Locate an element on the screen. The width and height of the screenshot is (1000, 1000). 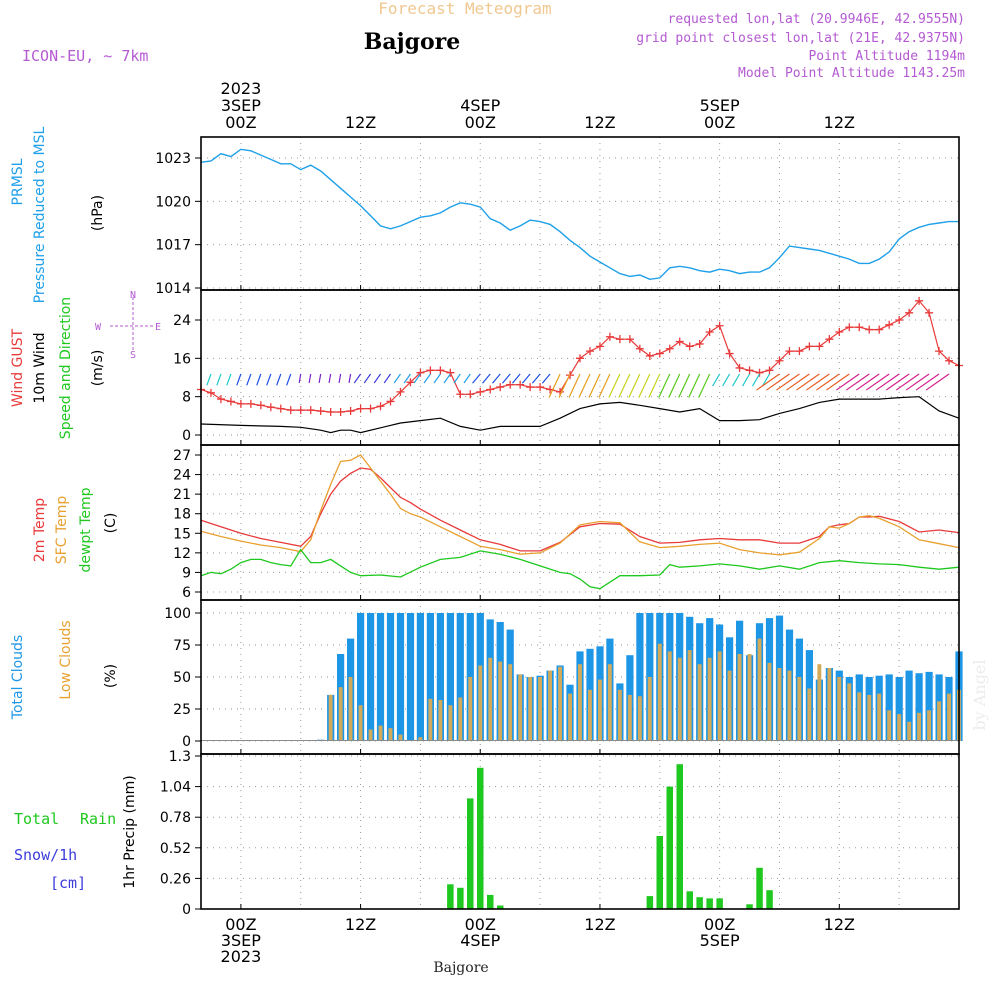
precip-ytick-label: 1.04 is located at coordinates (175, 788).